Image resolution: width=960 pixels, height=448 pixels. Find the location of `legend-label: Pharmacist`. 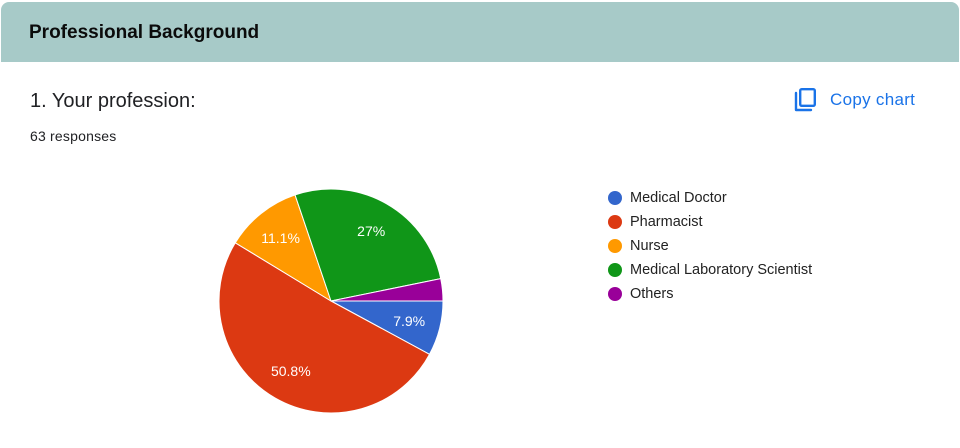

legend-label: Pharmacist is located at coordinates (666, 222).